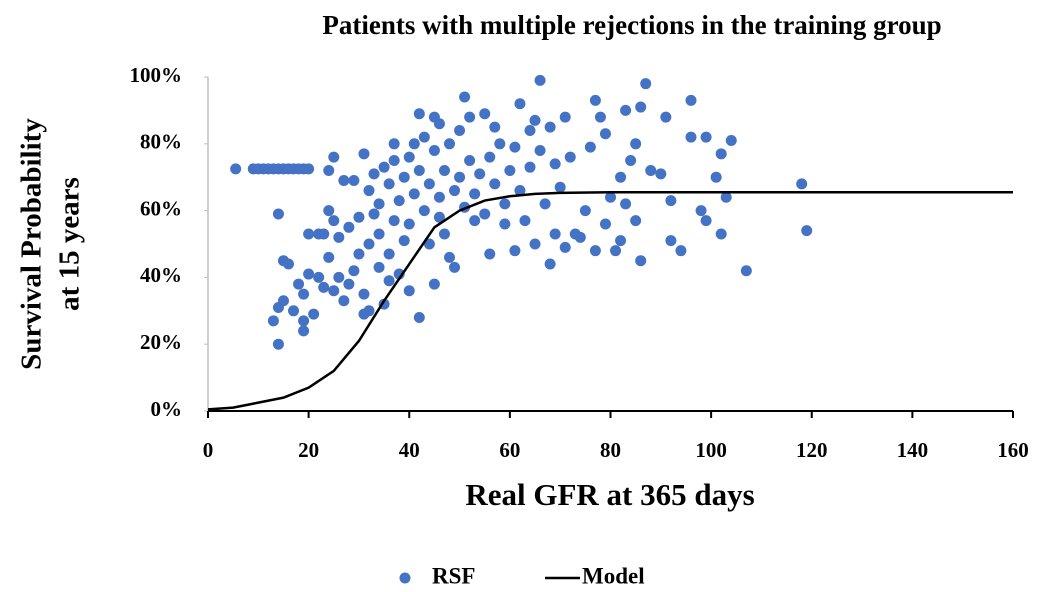 The width and height of the screenshot is (1062, 592). I want to click on x-axis-title: Real GFR at 365 days, so click(609, 494).